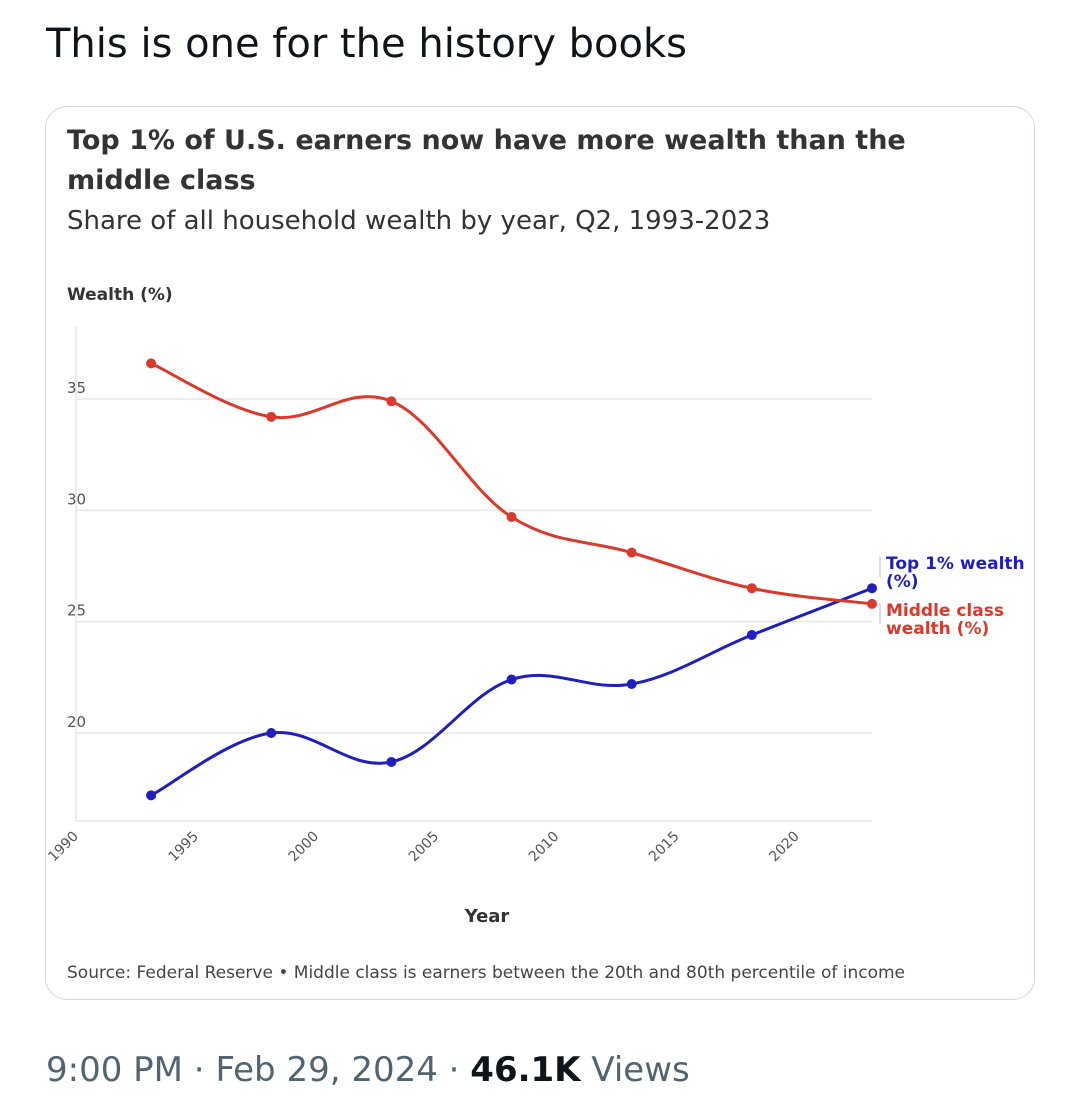 The width and height of the screenshot is (1080, 1110). Describe the element at coordinates (76, 555) in the screenshot. I see `y-tick-labels: 20 25 30 35` at that location.